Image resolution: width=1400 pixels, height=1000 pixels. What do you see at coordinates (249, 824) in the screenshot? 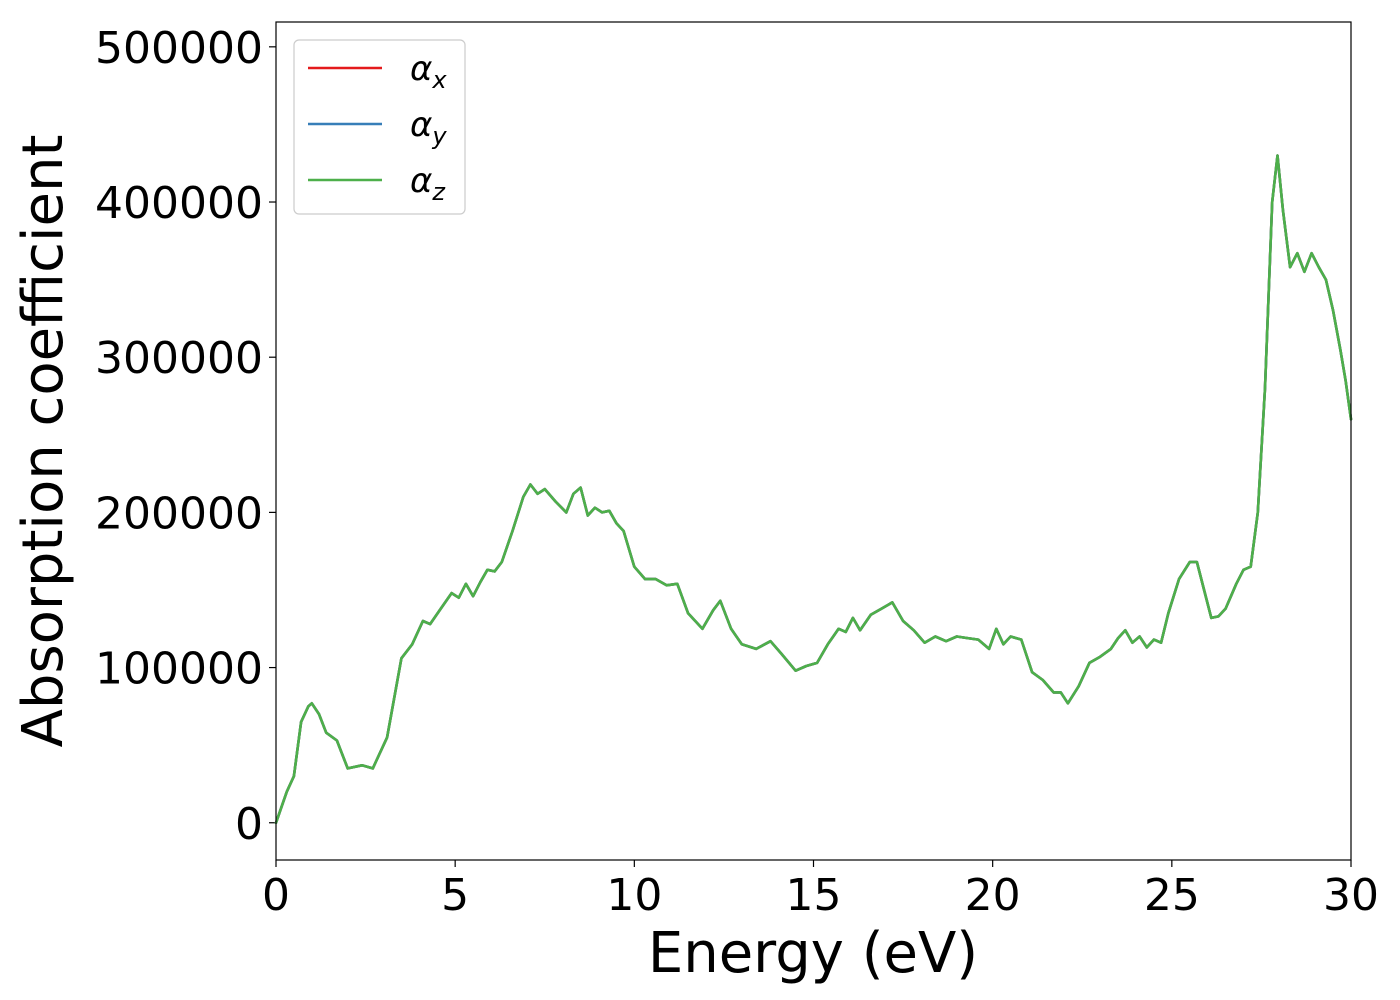
I see `y-tick-label: 0` at bounding box center [249, 824].